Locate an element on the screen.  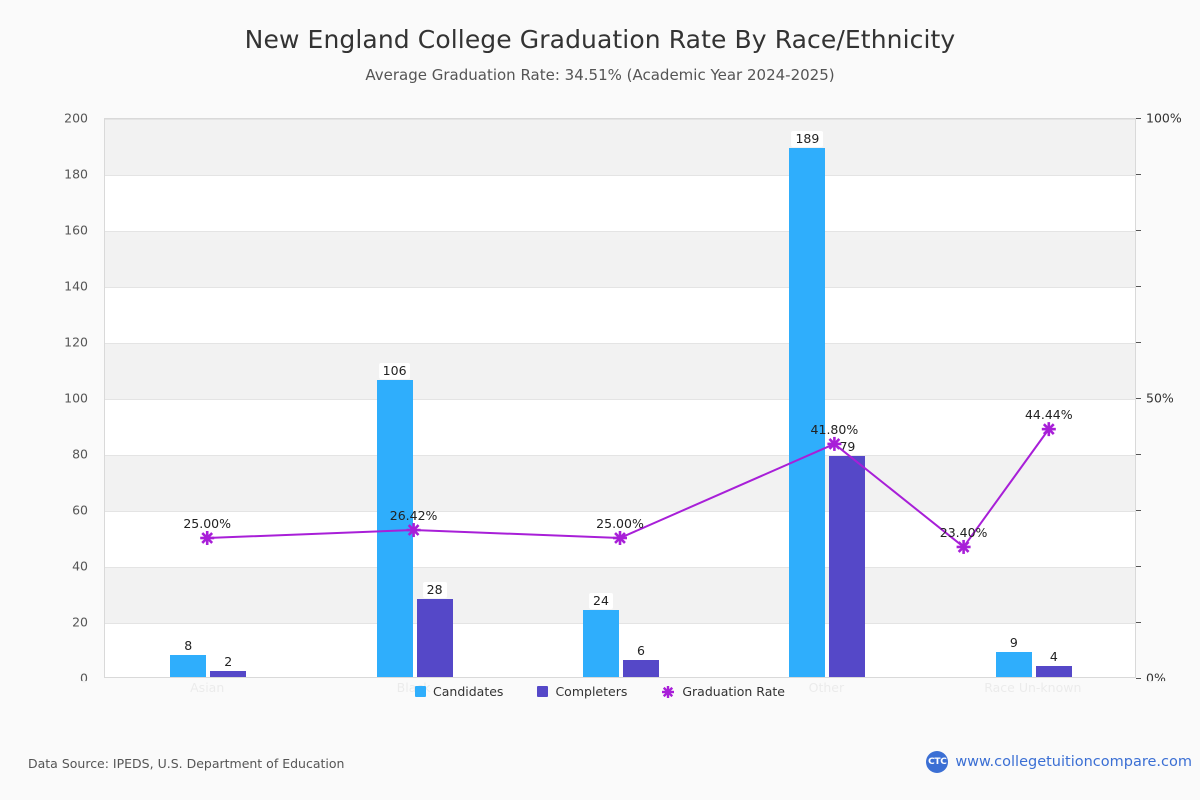
brand-link: CTC www.collegetuitioncompare.com is located at coordinates (1059, 762).